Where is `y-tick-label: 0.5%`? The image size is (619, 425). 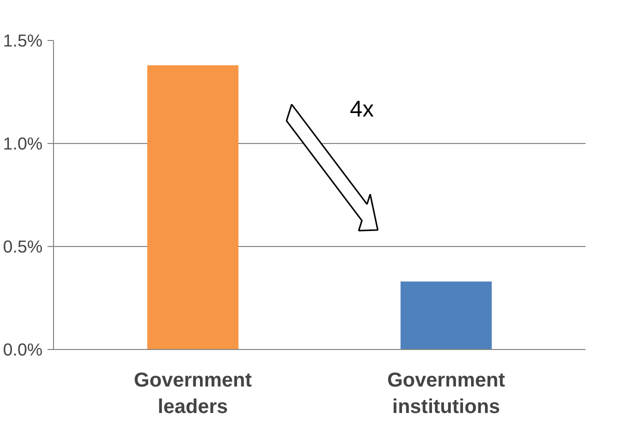 y-tick-label: 0.5% is located at coordinates (23, 246).